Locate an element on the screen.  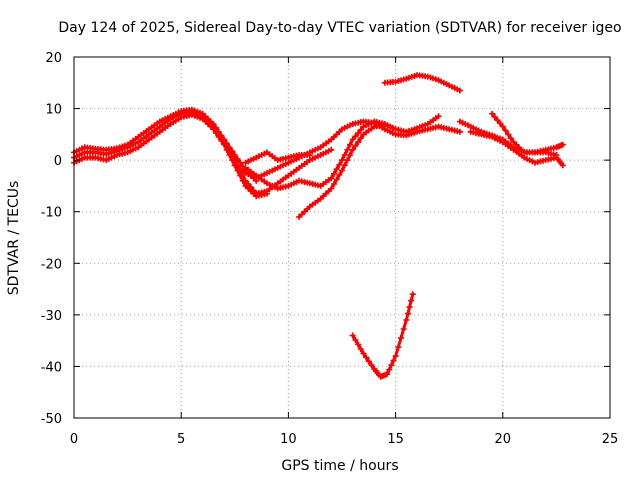
y-axis-label: SDTVAR / TECUs is located at coordinates (14, 238).